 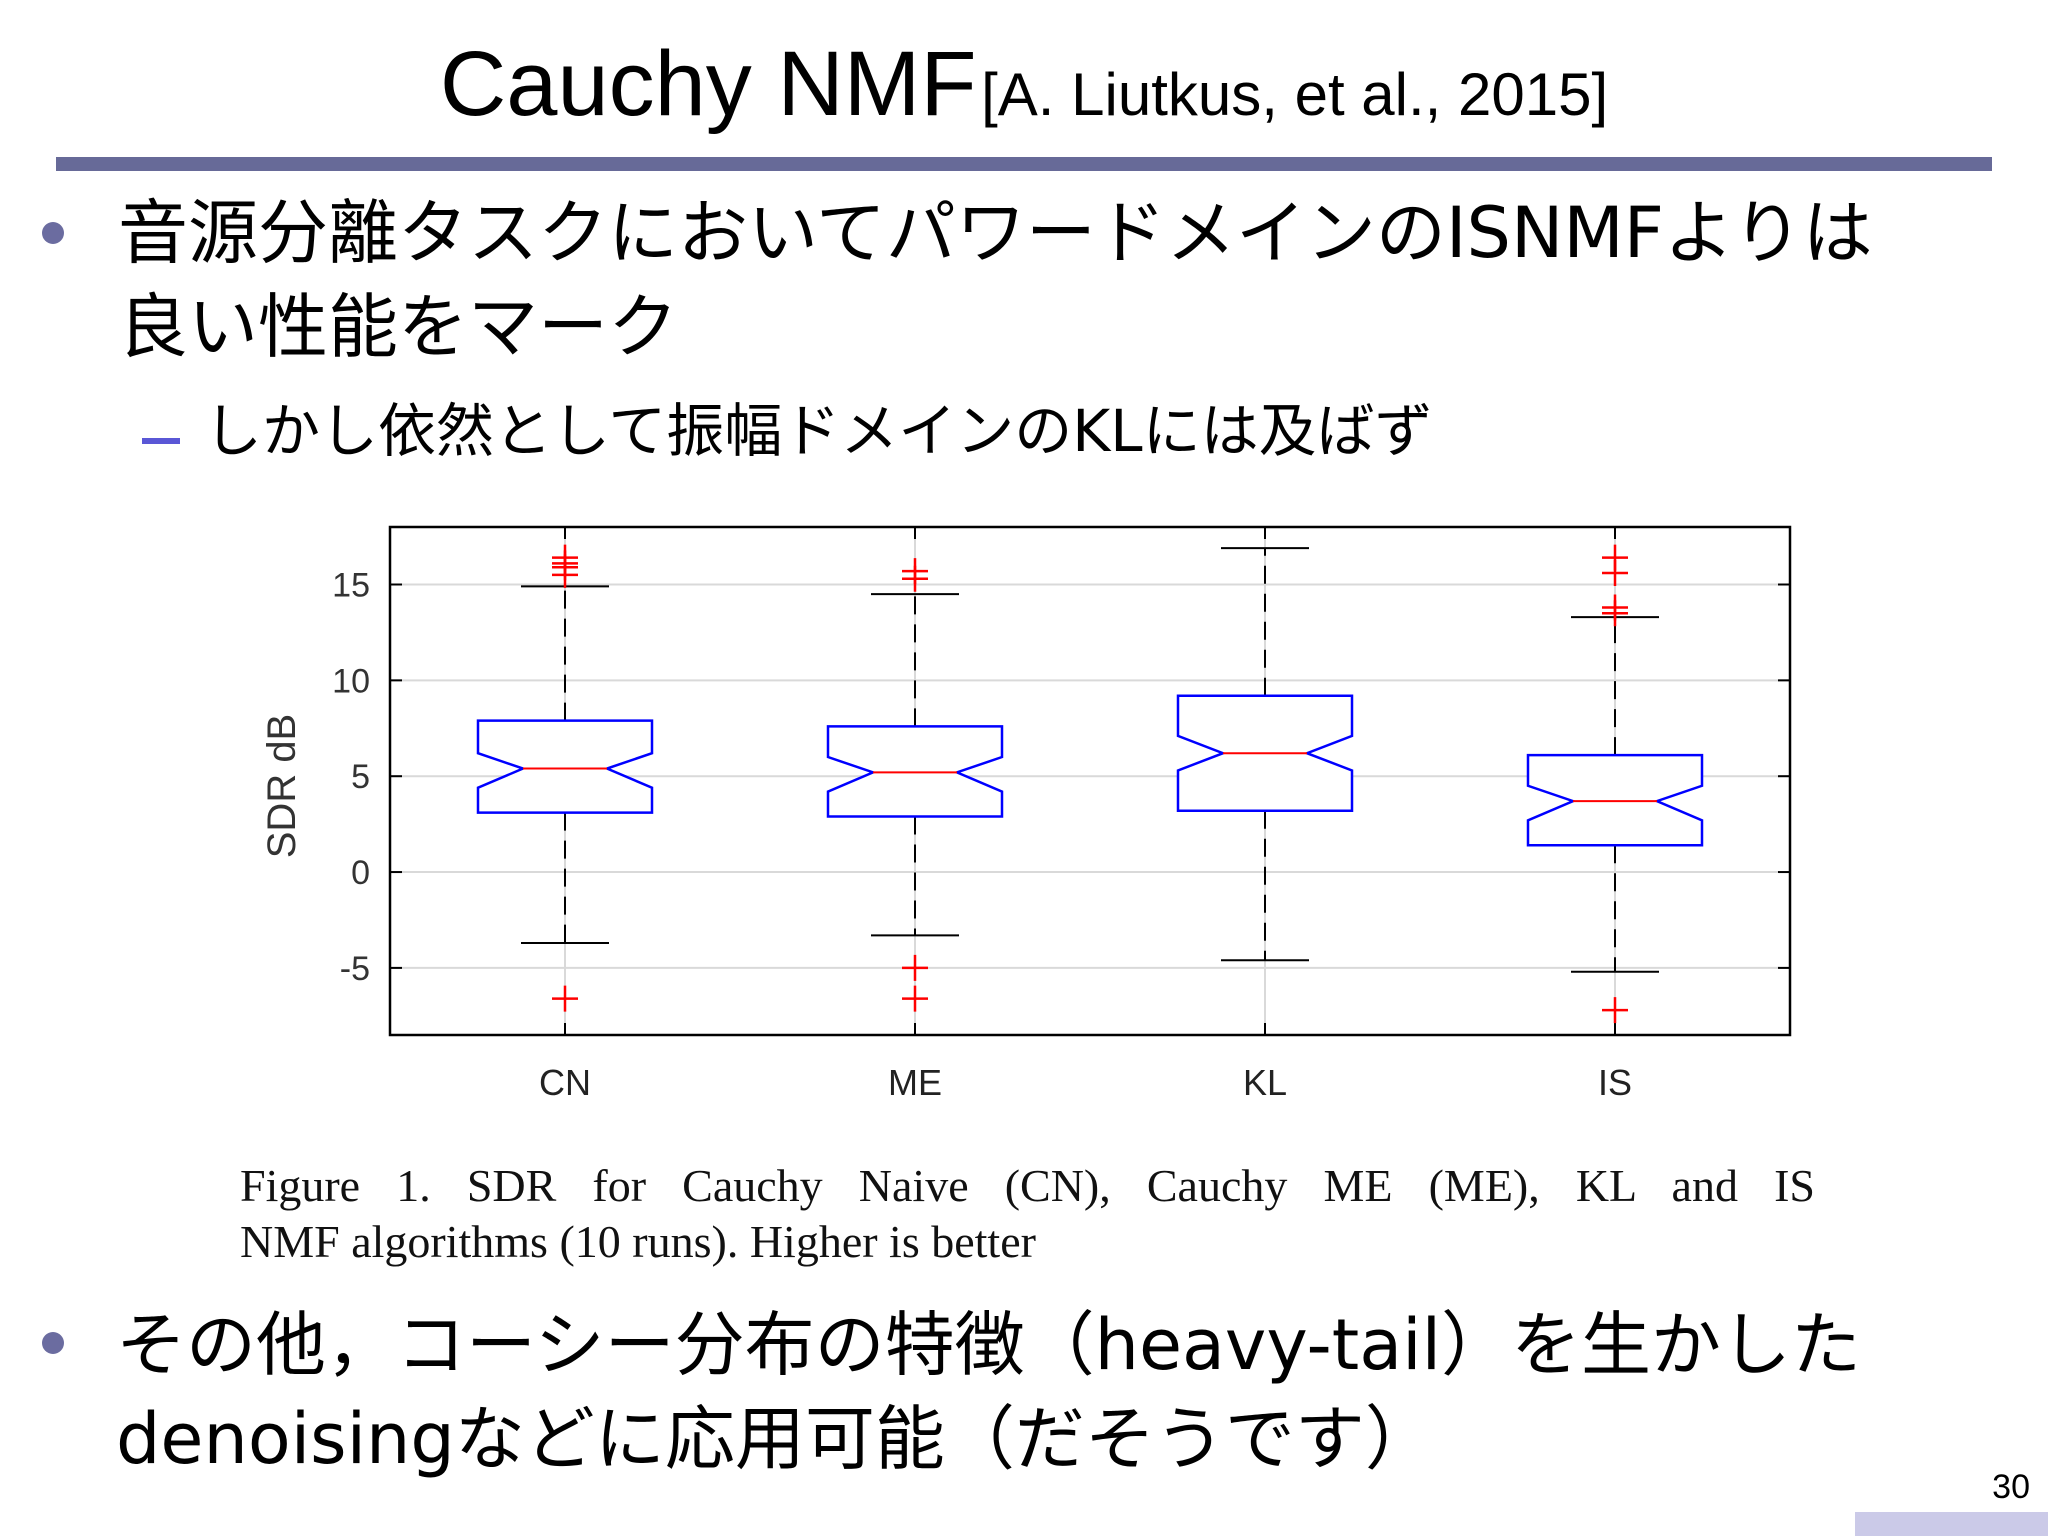 What do you see at coordinates (1951, 1524) in the screenshot?
I see `footer-bar` at bounding box center [1951, 1524].